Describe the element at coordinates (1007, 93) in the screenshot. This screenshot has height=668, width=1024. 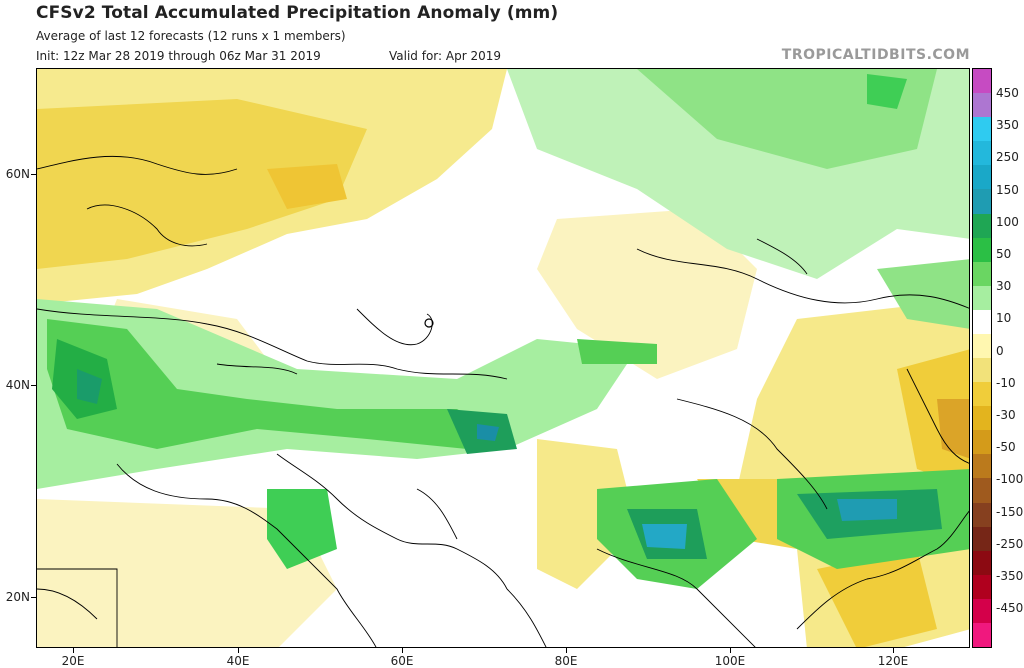
I see `colorbar-label: 450` at that location.